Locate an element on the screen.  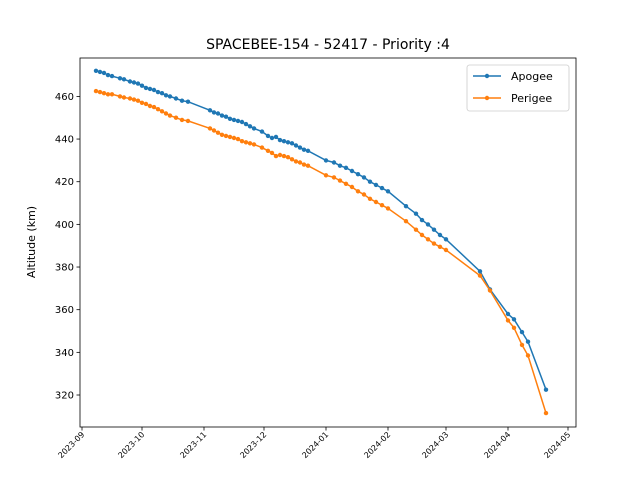
legend-label-apogee: Apogee is located at coordinates (532, 76).